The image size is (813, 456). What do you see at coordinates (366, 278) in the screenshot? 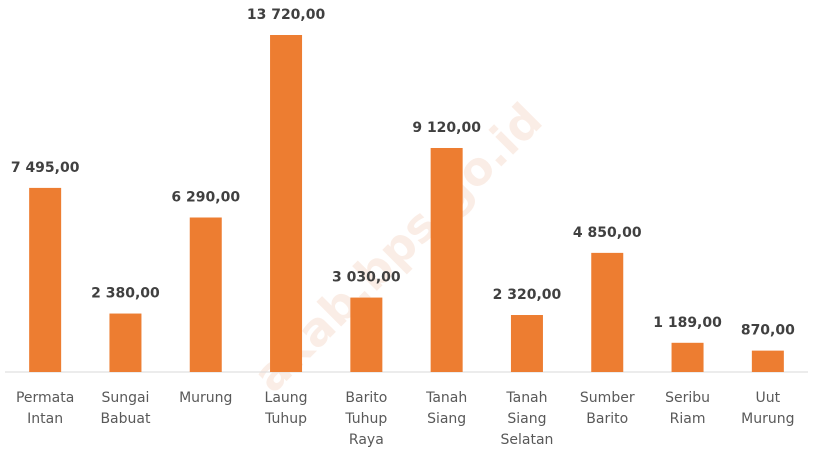
I see `data-label: 3 030,00` at bounding box center [366, 278].